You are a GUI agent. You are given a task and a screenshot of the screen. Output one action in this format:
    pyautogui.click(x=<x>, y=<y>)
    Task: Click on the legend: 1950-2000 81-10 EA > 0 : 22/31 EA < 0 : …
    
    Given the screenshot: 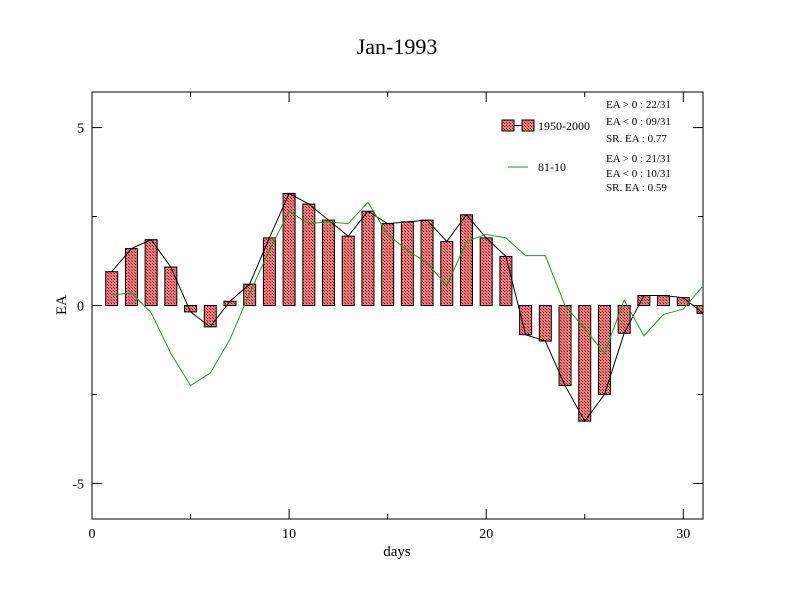 What is the action you would take?
    pyautogui.click(x=586, y=146)
    